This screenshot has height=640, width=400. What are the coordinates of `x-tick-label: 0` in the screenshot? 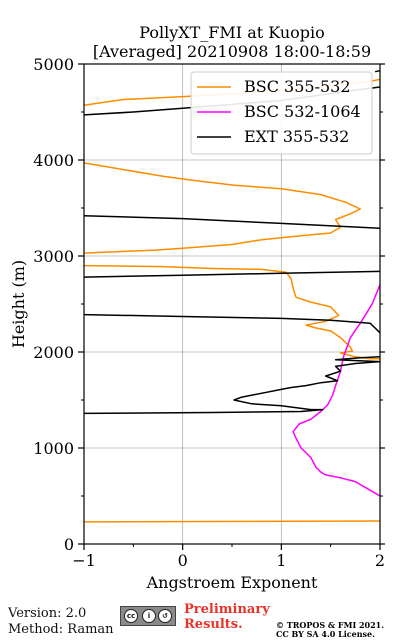 It's located at (183, 560).